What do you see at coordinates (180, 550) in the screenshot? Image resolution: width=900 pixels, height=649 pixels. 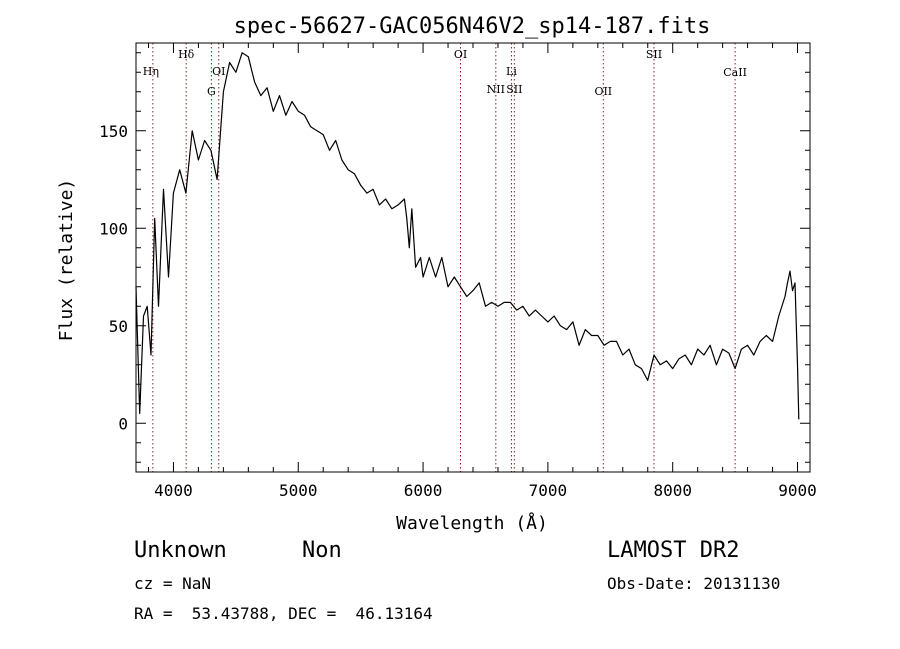 I see `object-class-label: Unknown` at bounding box center [180, 550].